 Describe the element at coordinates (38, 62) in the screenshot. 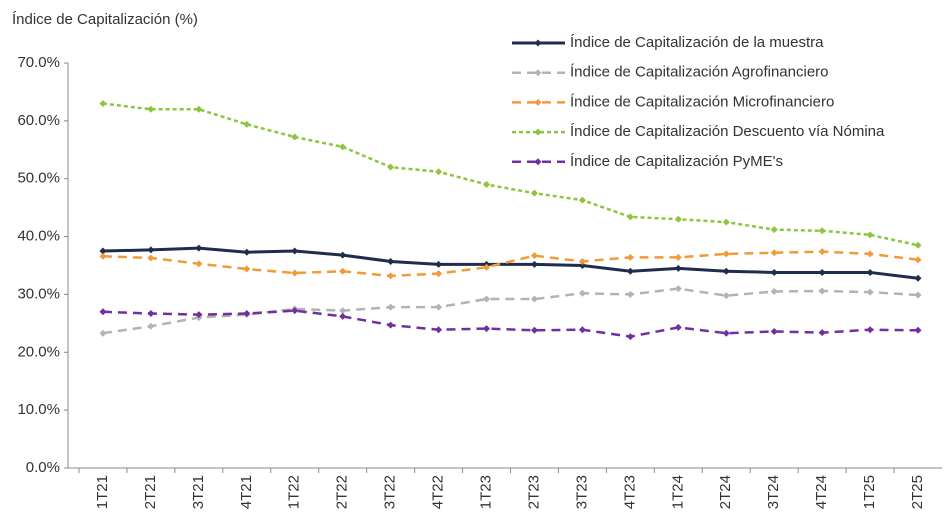

I see `y-tick-label: 70.0%` at that location.